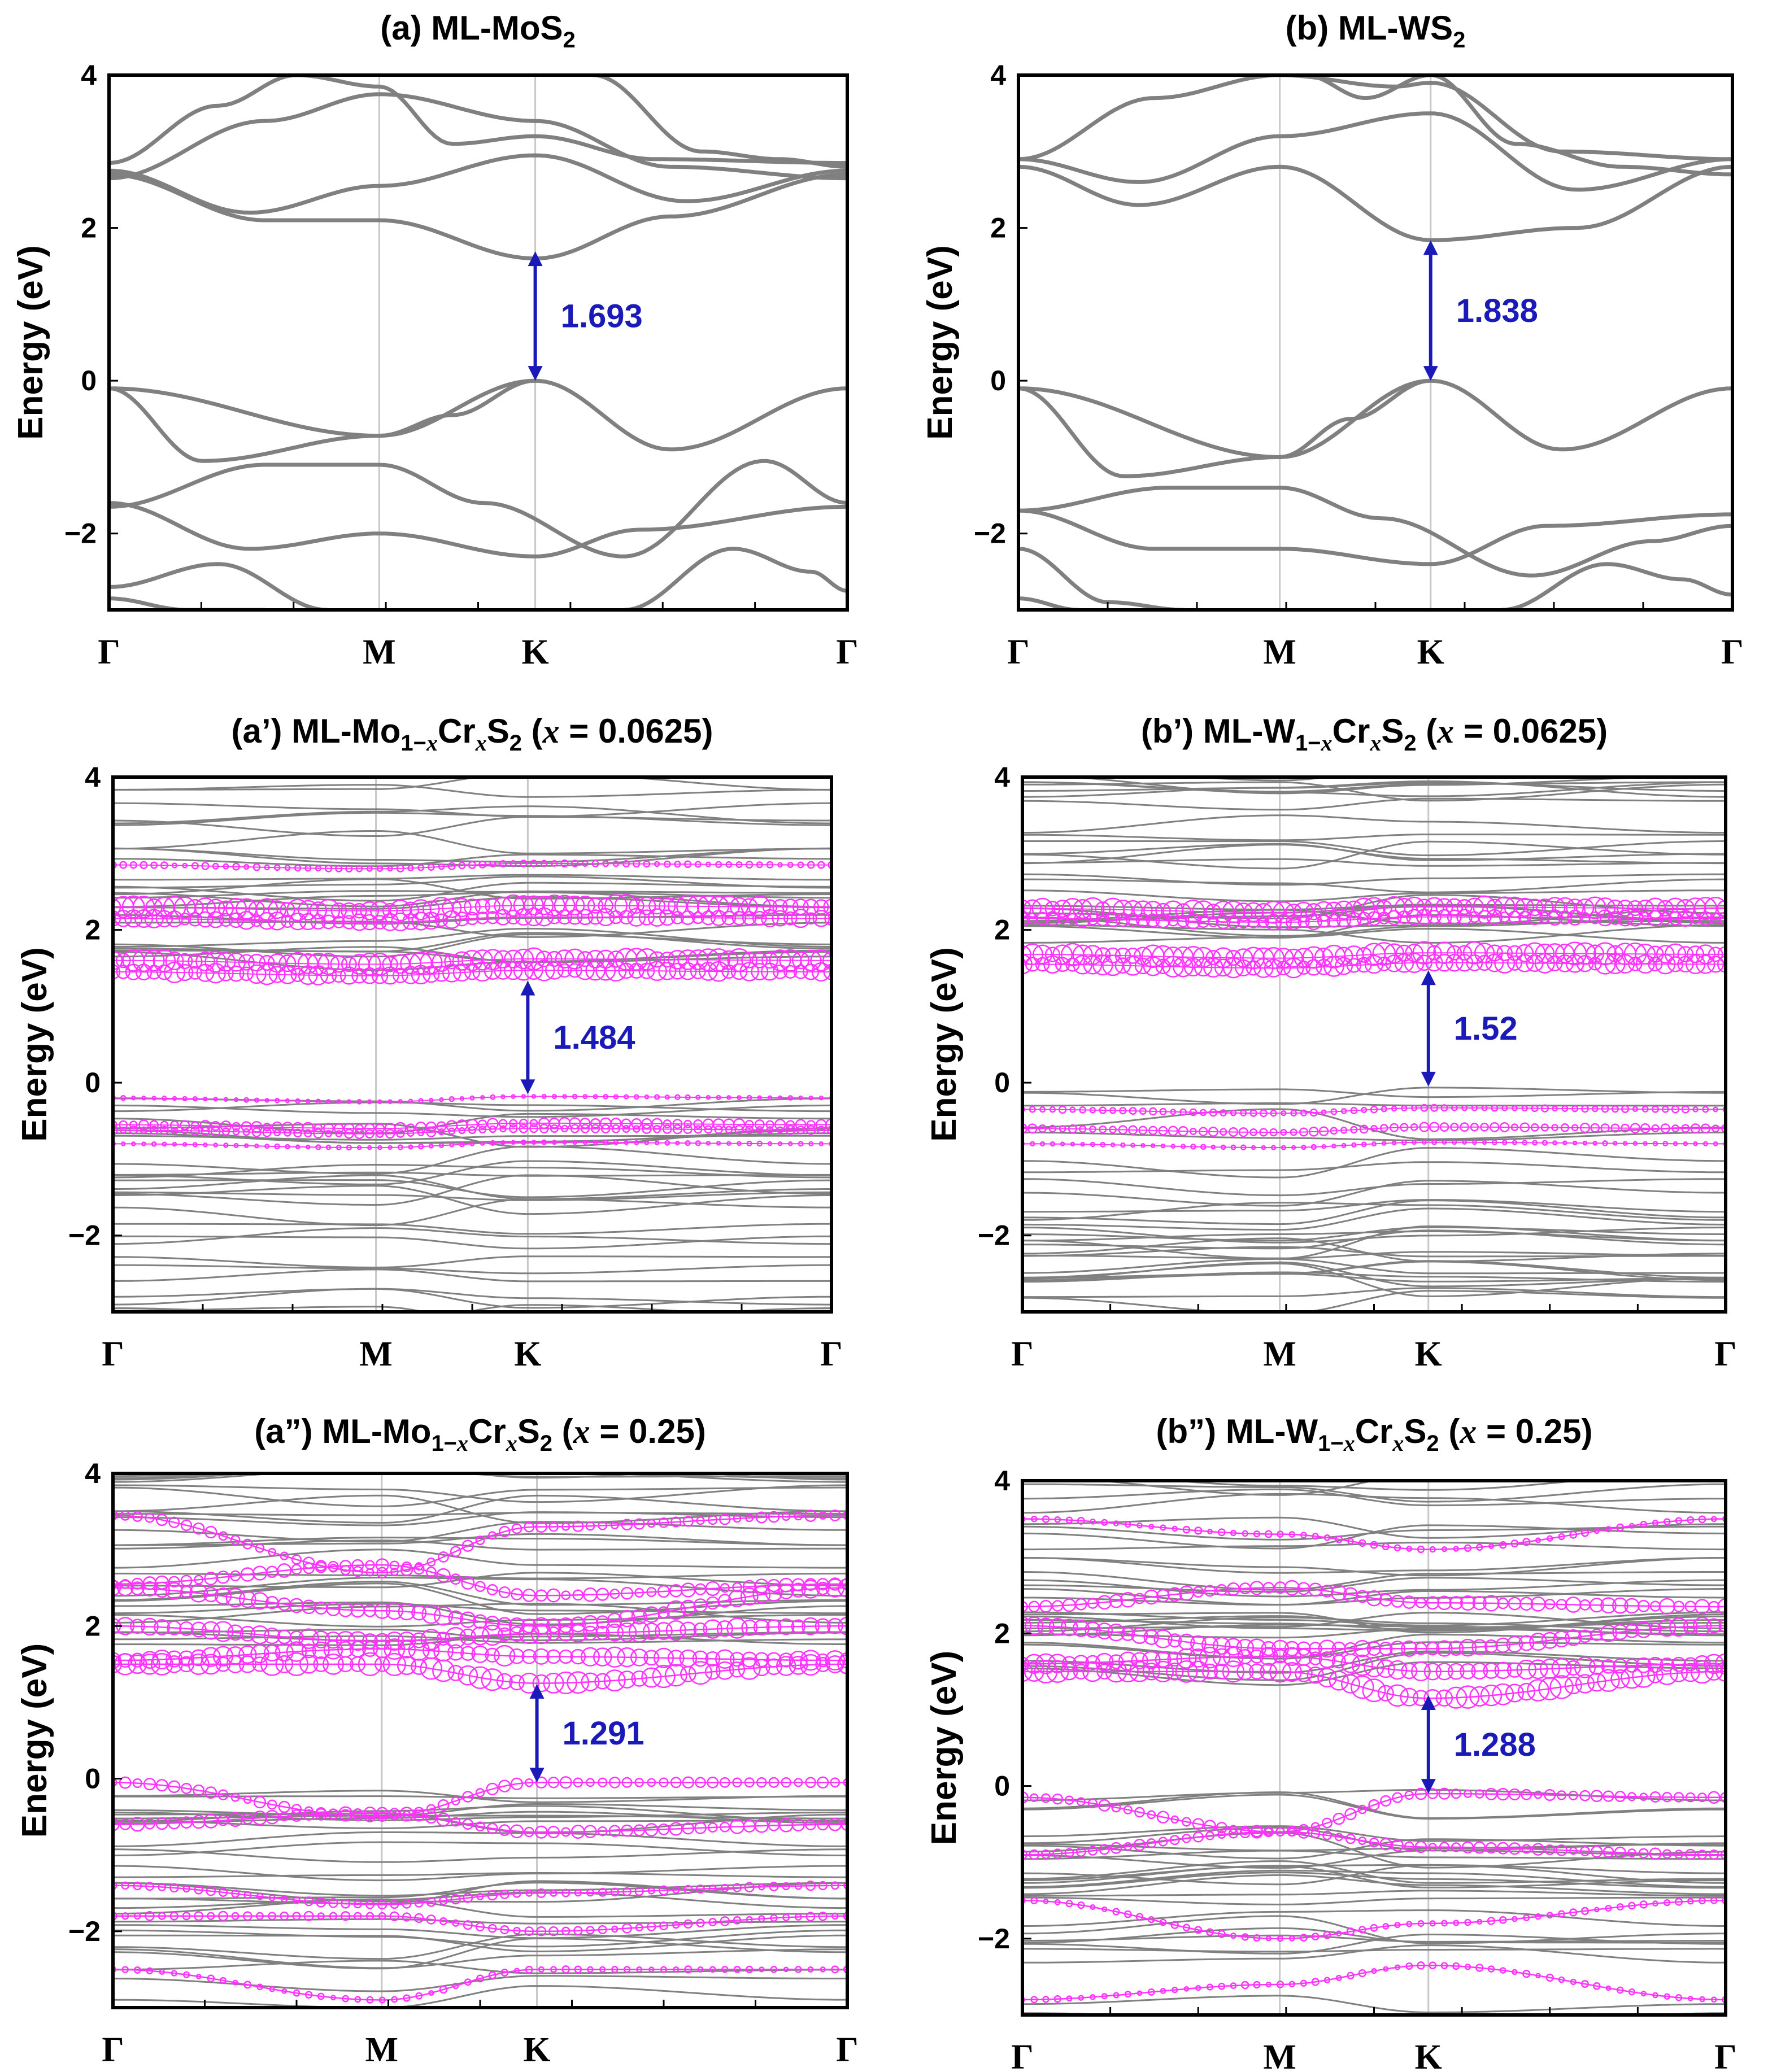  I want to click on y-tick-label: 0, so click(1002, 1786).